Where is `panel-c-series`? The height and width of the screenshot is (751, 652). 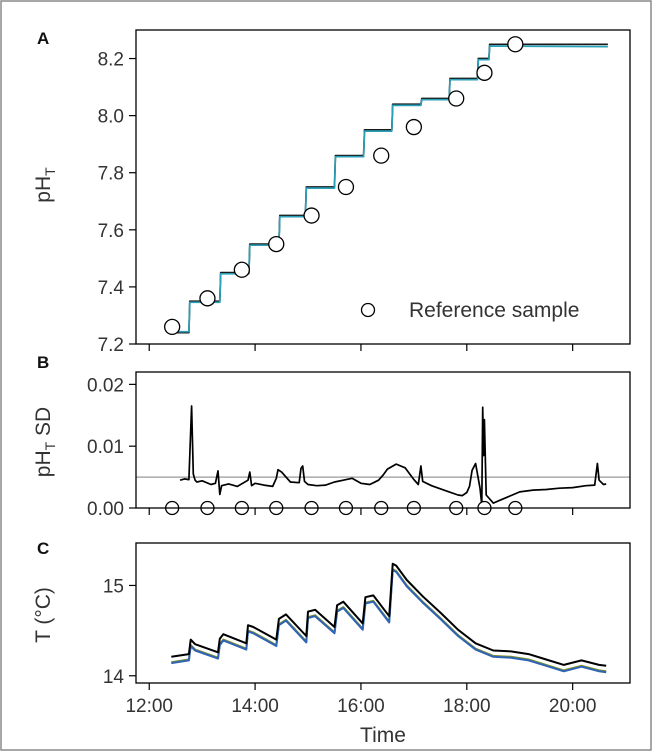
panel-c-series is located at coordinates (389, 618).